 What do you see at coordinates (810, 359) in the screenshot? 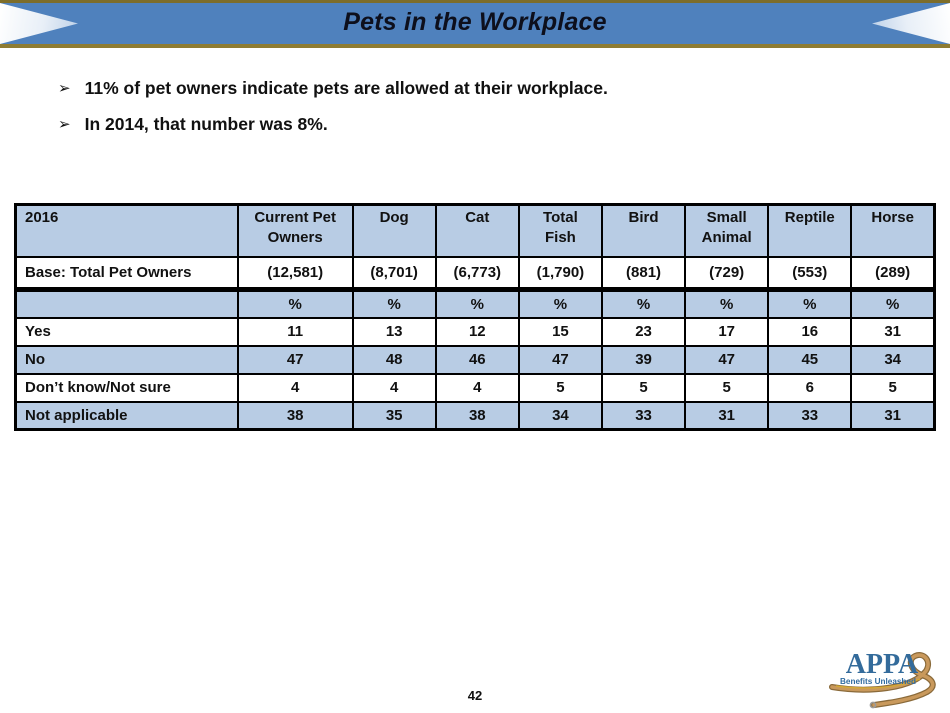
I see `table-cell: 45` at bounding box center [810, 359].